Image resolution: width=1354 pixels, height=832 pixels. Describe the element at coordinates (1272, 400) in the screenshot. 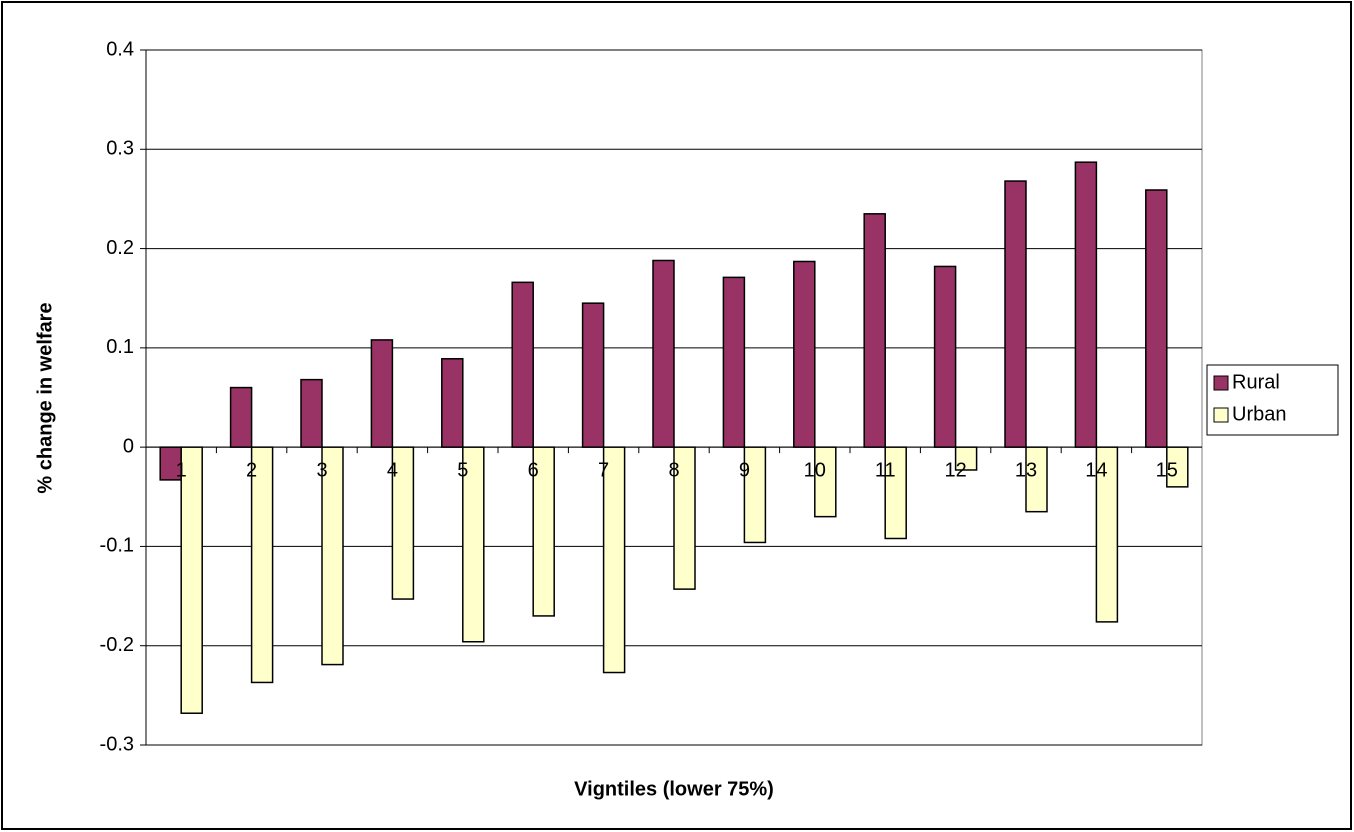

I see `legend-box` at that location.